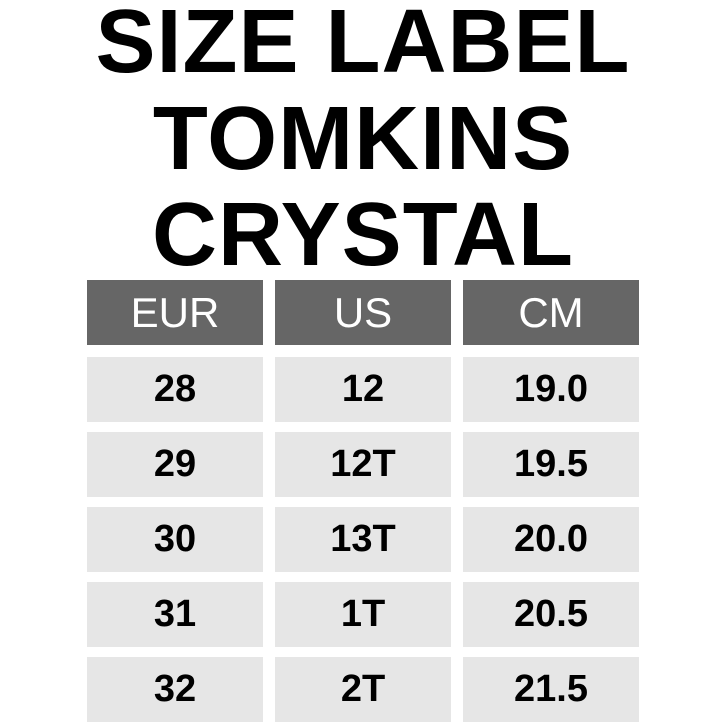  What do you see at coordinates (175, 389) in the screenshot?
I see `table-cell: 28` at bounding box center [175, 389].